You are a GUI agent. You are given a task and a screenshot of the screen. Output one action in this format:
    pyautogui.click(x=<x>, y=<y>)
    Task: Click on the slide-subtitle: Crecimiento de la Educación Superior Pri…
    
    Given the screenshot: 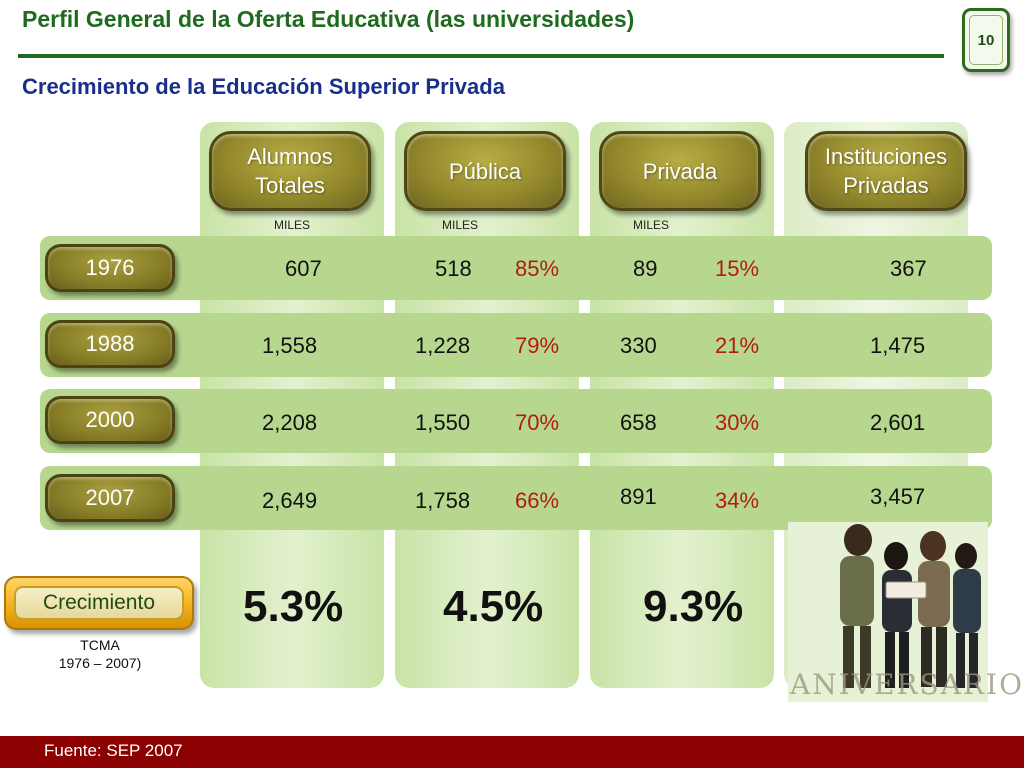 What is the action you would take?
    pyautogui.click(x=263, y=86)
    